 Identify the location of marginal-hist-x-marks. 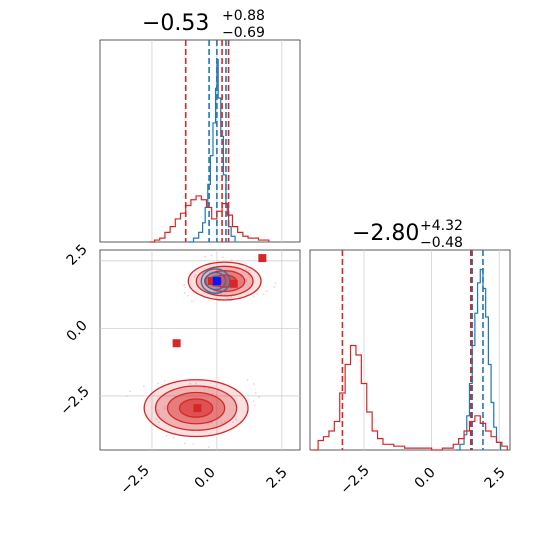
(209, 141).